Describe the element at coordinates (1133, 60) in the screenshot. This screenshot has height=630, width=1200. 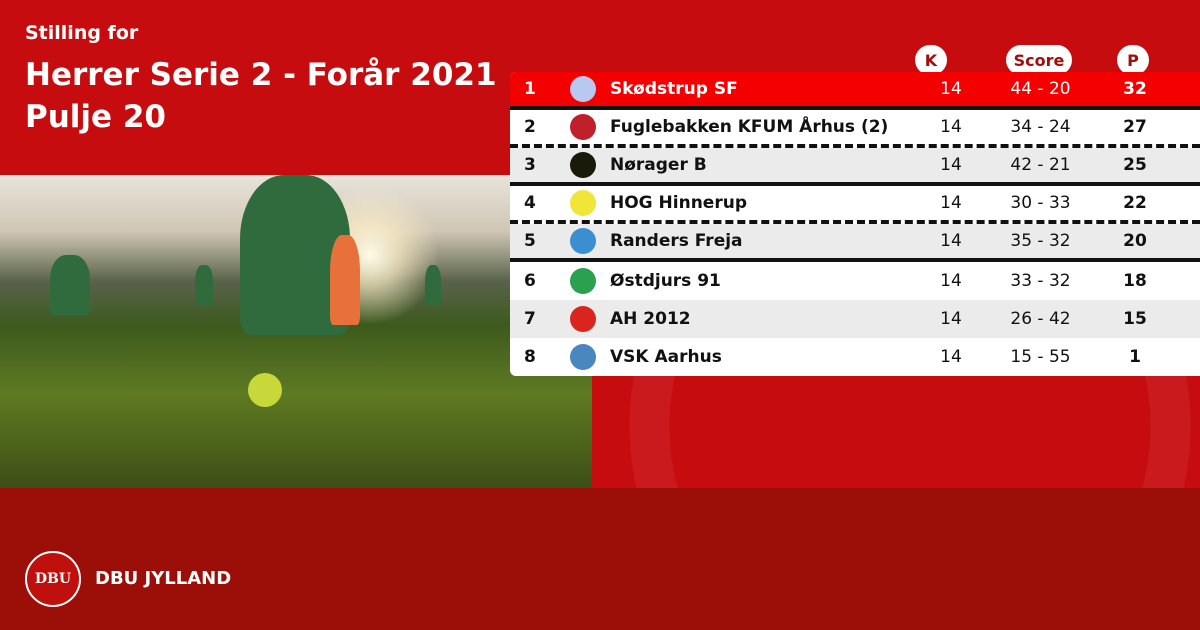
I see `column-header-p: P` at that location.